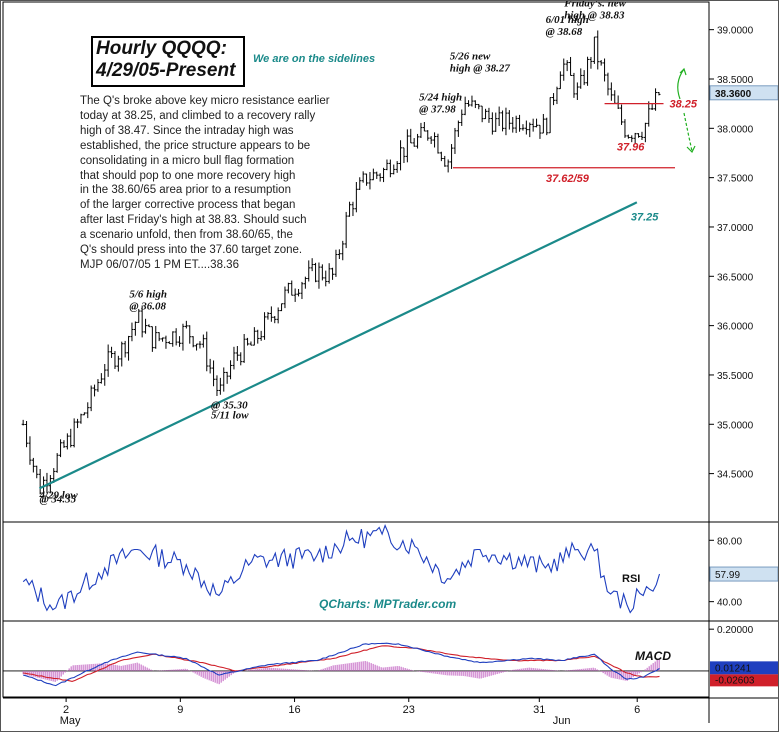  Describe the element at coordinates (58, 497) in the screenshot. I see `price-annotation: 4/29 low@ 34.35` at that location.